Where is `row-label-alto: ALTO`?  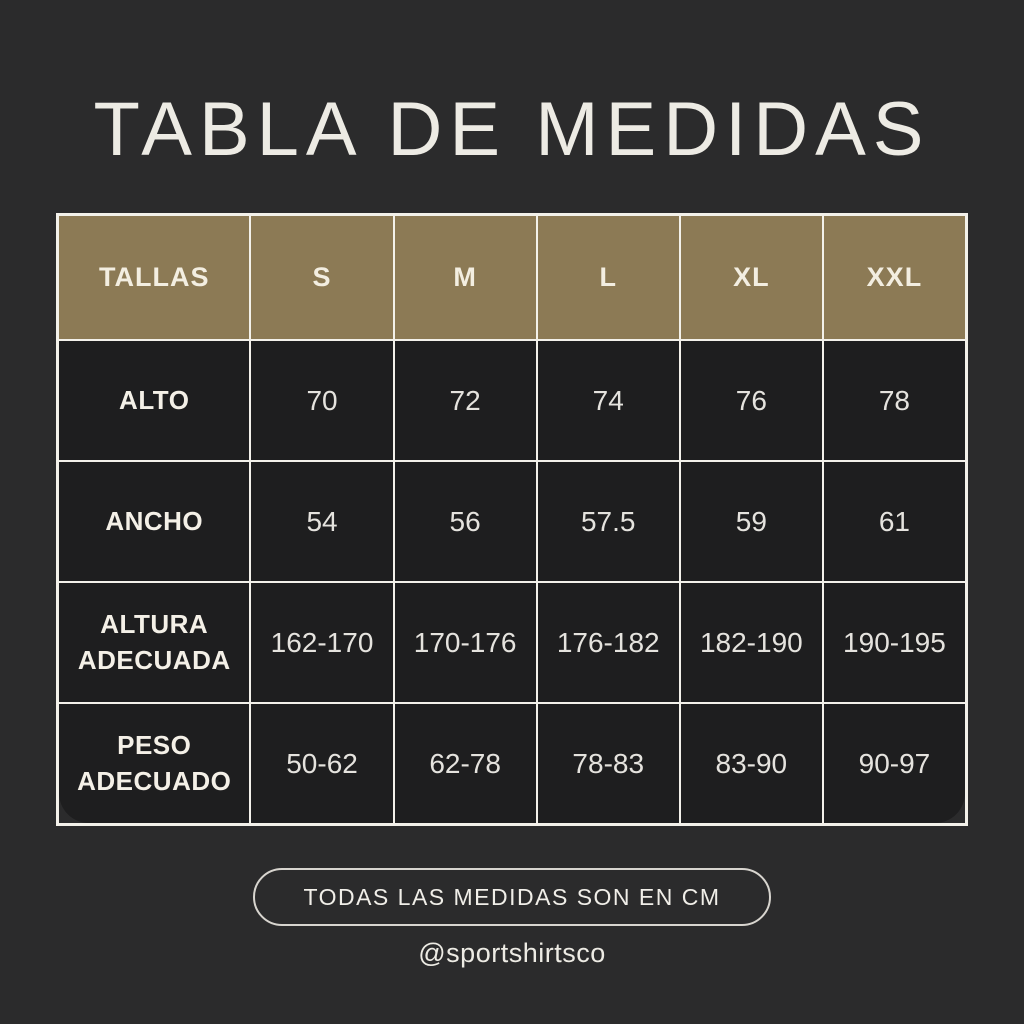
row-label-alto: ALTO is located at coordinates (154, 400).